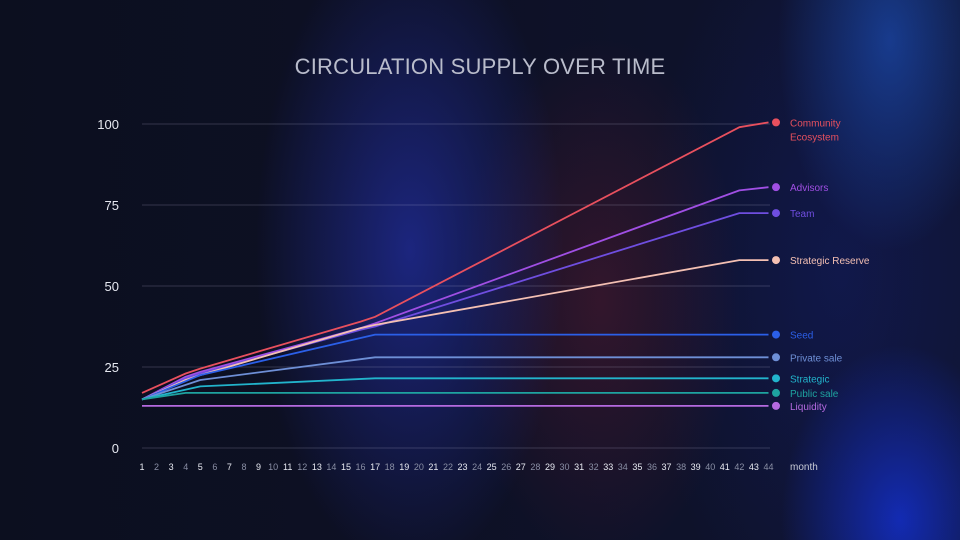 The image size is (960, 540). What do you see at coordinates (346, 467) in the screenshot?
I see `x-tick-label: 15` at bounding box center [346, 467].